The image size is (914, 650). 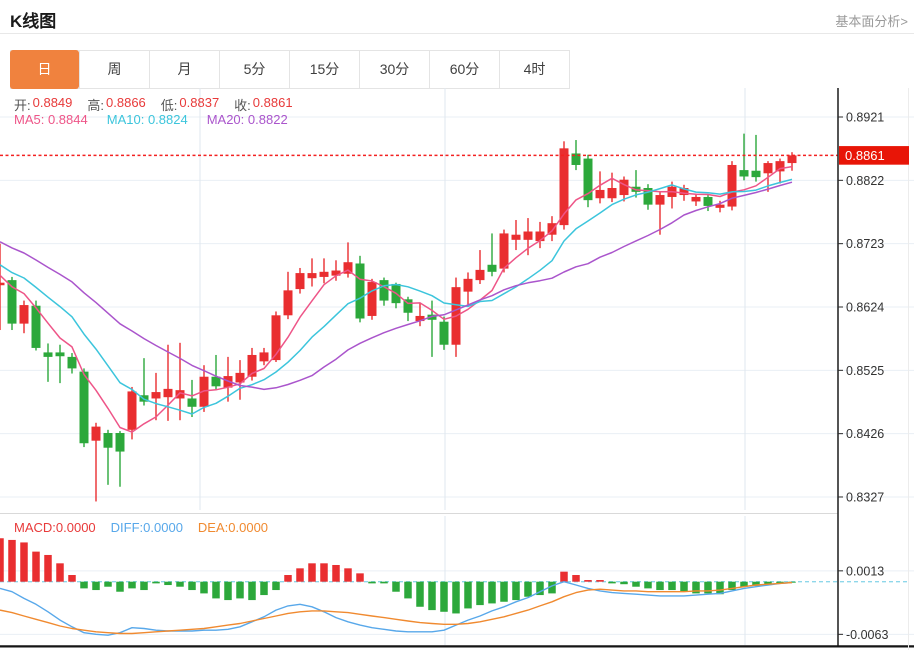 I want to click on tab-30min: 30分, so click(x=394, y=69).